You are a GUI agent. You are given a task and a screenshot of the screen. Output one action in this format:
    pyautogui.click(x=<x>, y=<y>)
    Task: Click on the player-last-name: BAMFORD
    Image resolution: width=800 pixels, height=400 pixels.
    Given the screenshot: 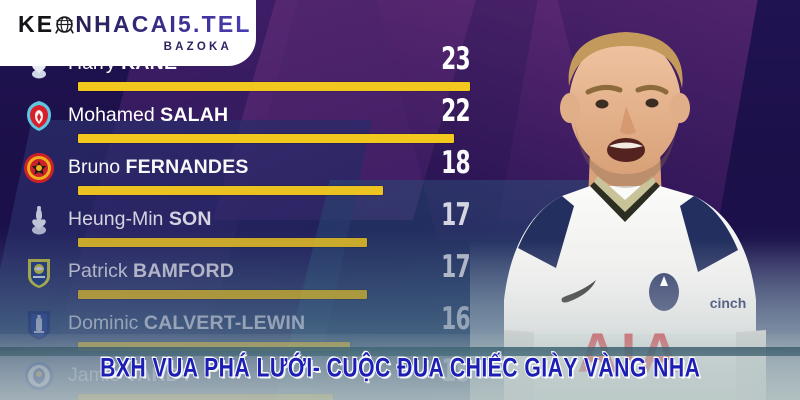 What is the action you would take?
    pyautogui.click(x=184, y=271)
    